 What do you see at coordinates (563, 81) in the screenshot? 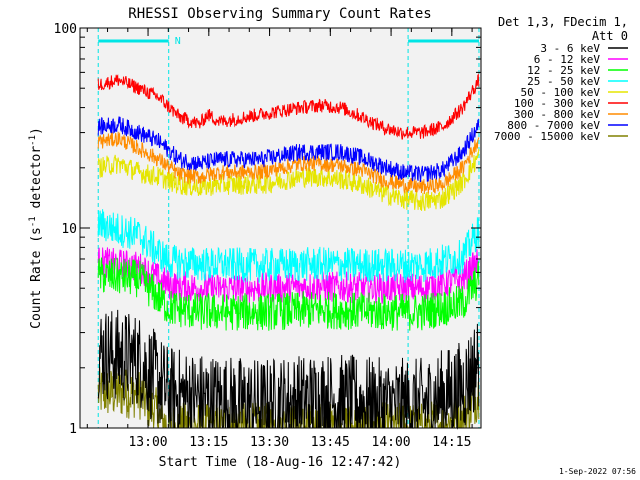
I see `legend-label-3: 25 - 50 keV` at bounding box center [563, 81].